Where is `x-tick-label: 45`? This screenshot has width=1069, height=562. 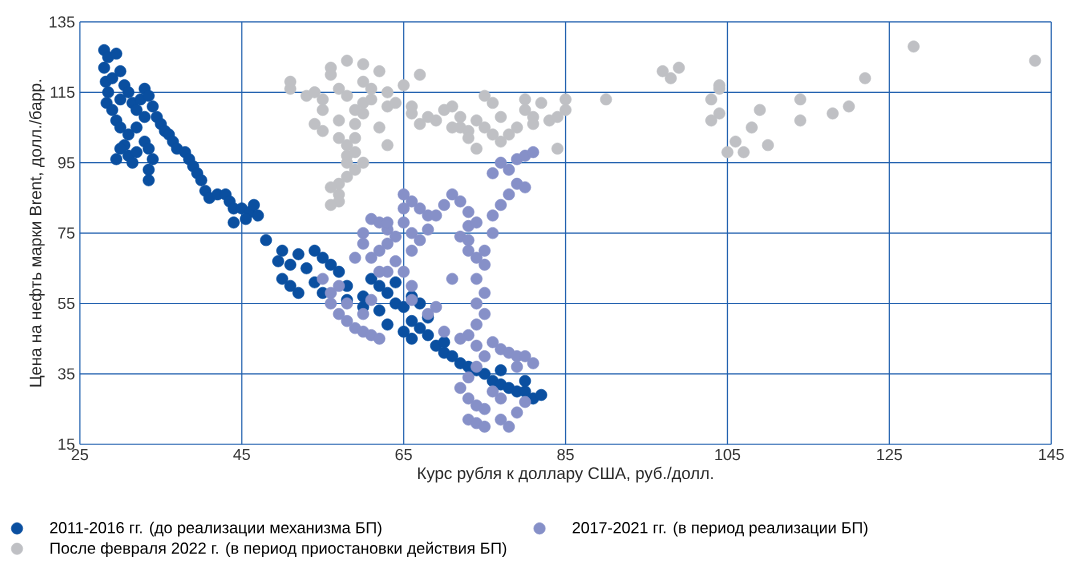 x-tick-label: 45 is located at coordinates (241, 454).